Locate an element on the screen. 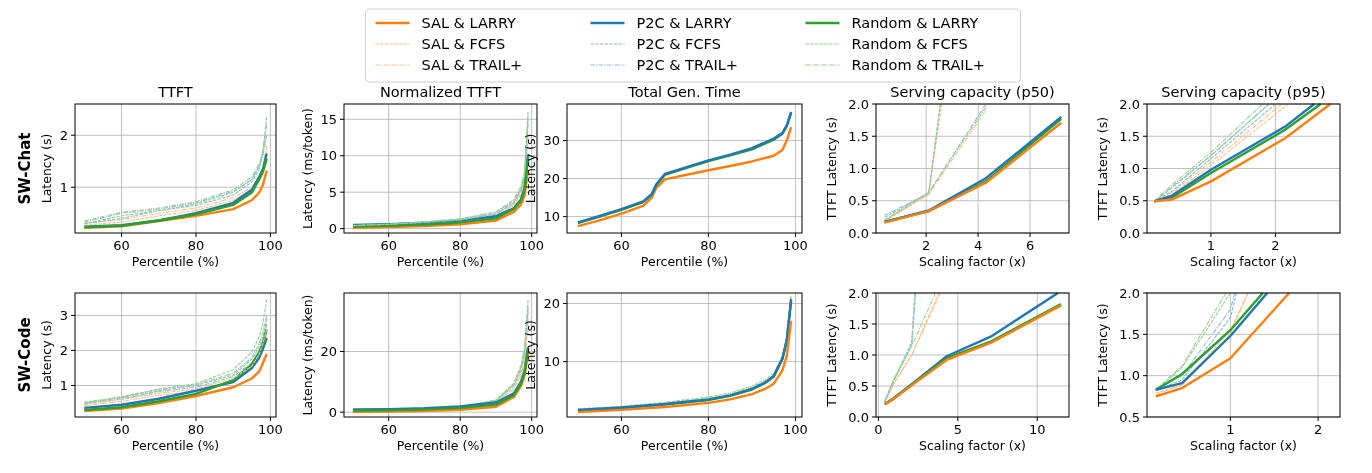 The height and width of the screenshot is (473, 1372). x-tick-label: 5 is located at coordinates (957, 429).